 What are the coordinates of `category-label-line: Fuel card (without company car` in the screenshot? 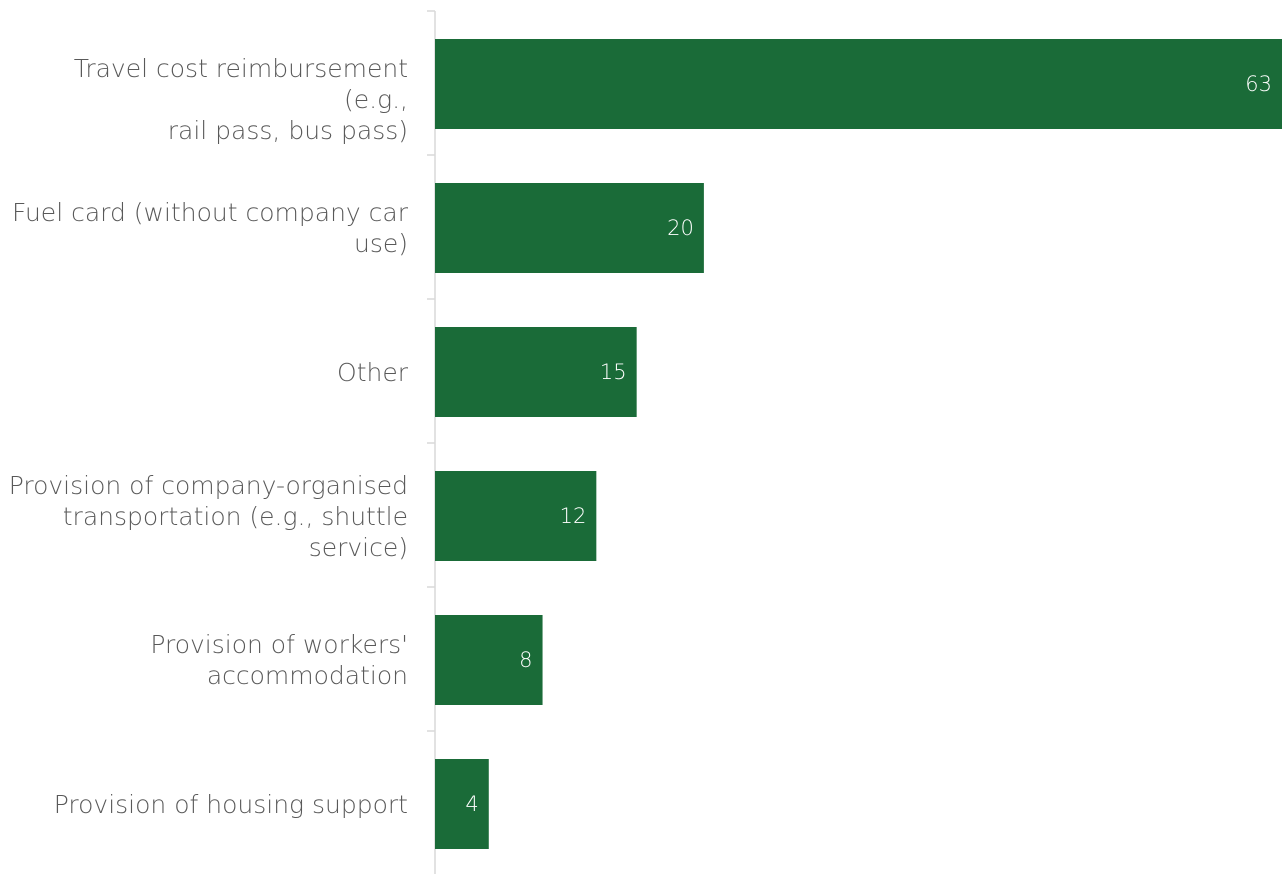 It's located at (209, 212).